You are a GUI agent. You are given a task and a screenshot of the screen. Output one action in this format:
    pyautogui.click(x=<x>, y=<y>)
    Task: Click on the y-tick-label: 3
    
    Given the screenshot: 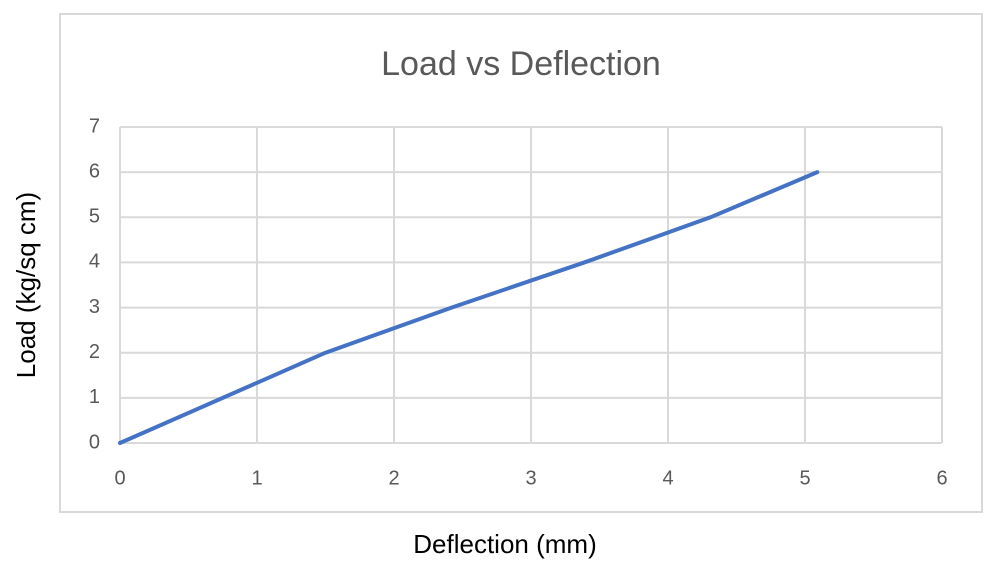 What is the action you would take?
    pyautogui.click(x=94, y=307)
    